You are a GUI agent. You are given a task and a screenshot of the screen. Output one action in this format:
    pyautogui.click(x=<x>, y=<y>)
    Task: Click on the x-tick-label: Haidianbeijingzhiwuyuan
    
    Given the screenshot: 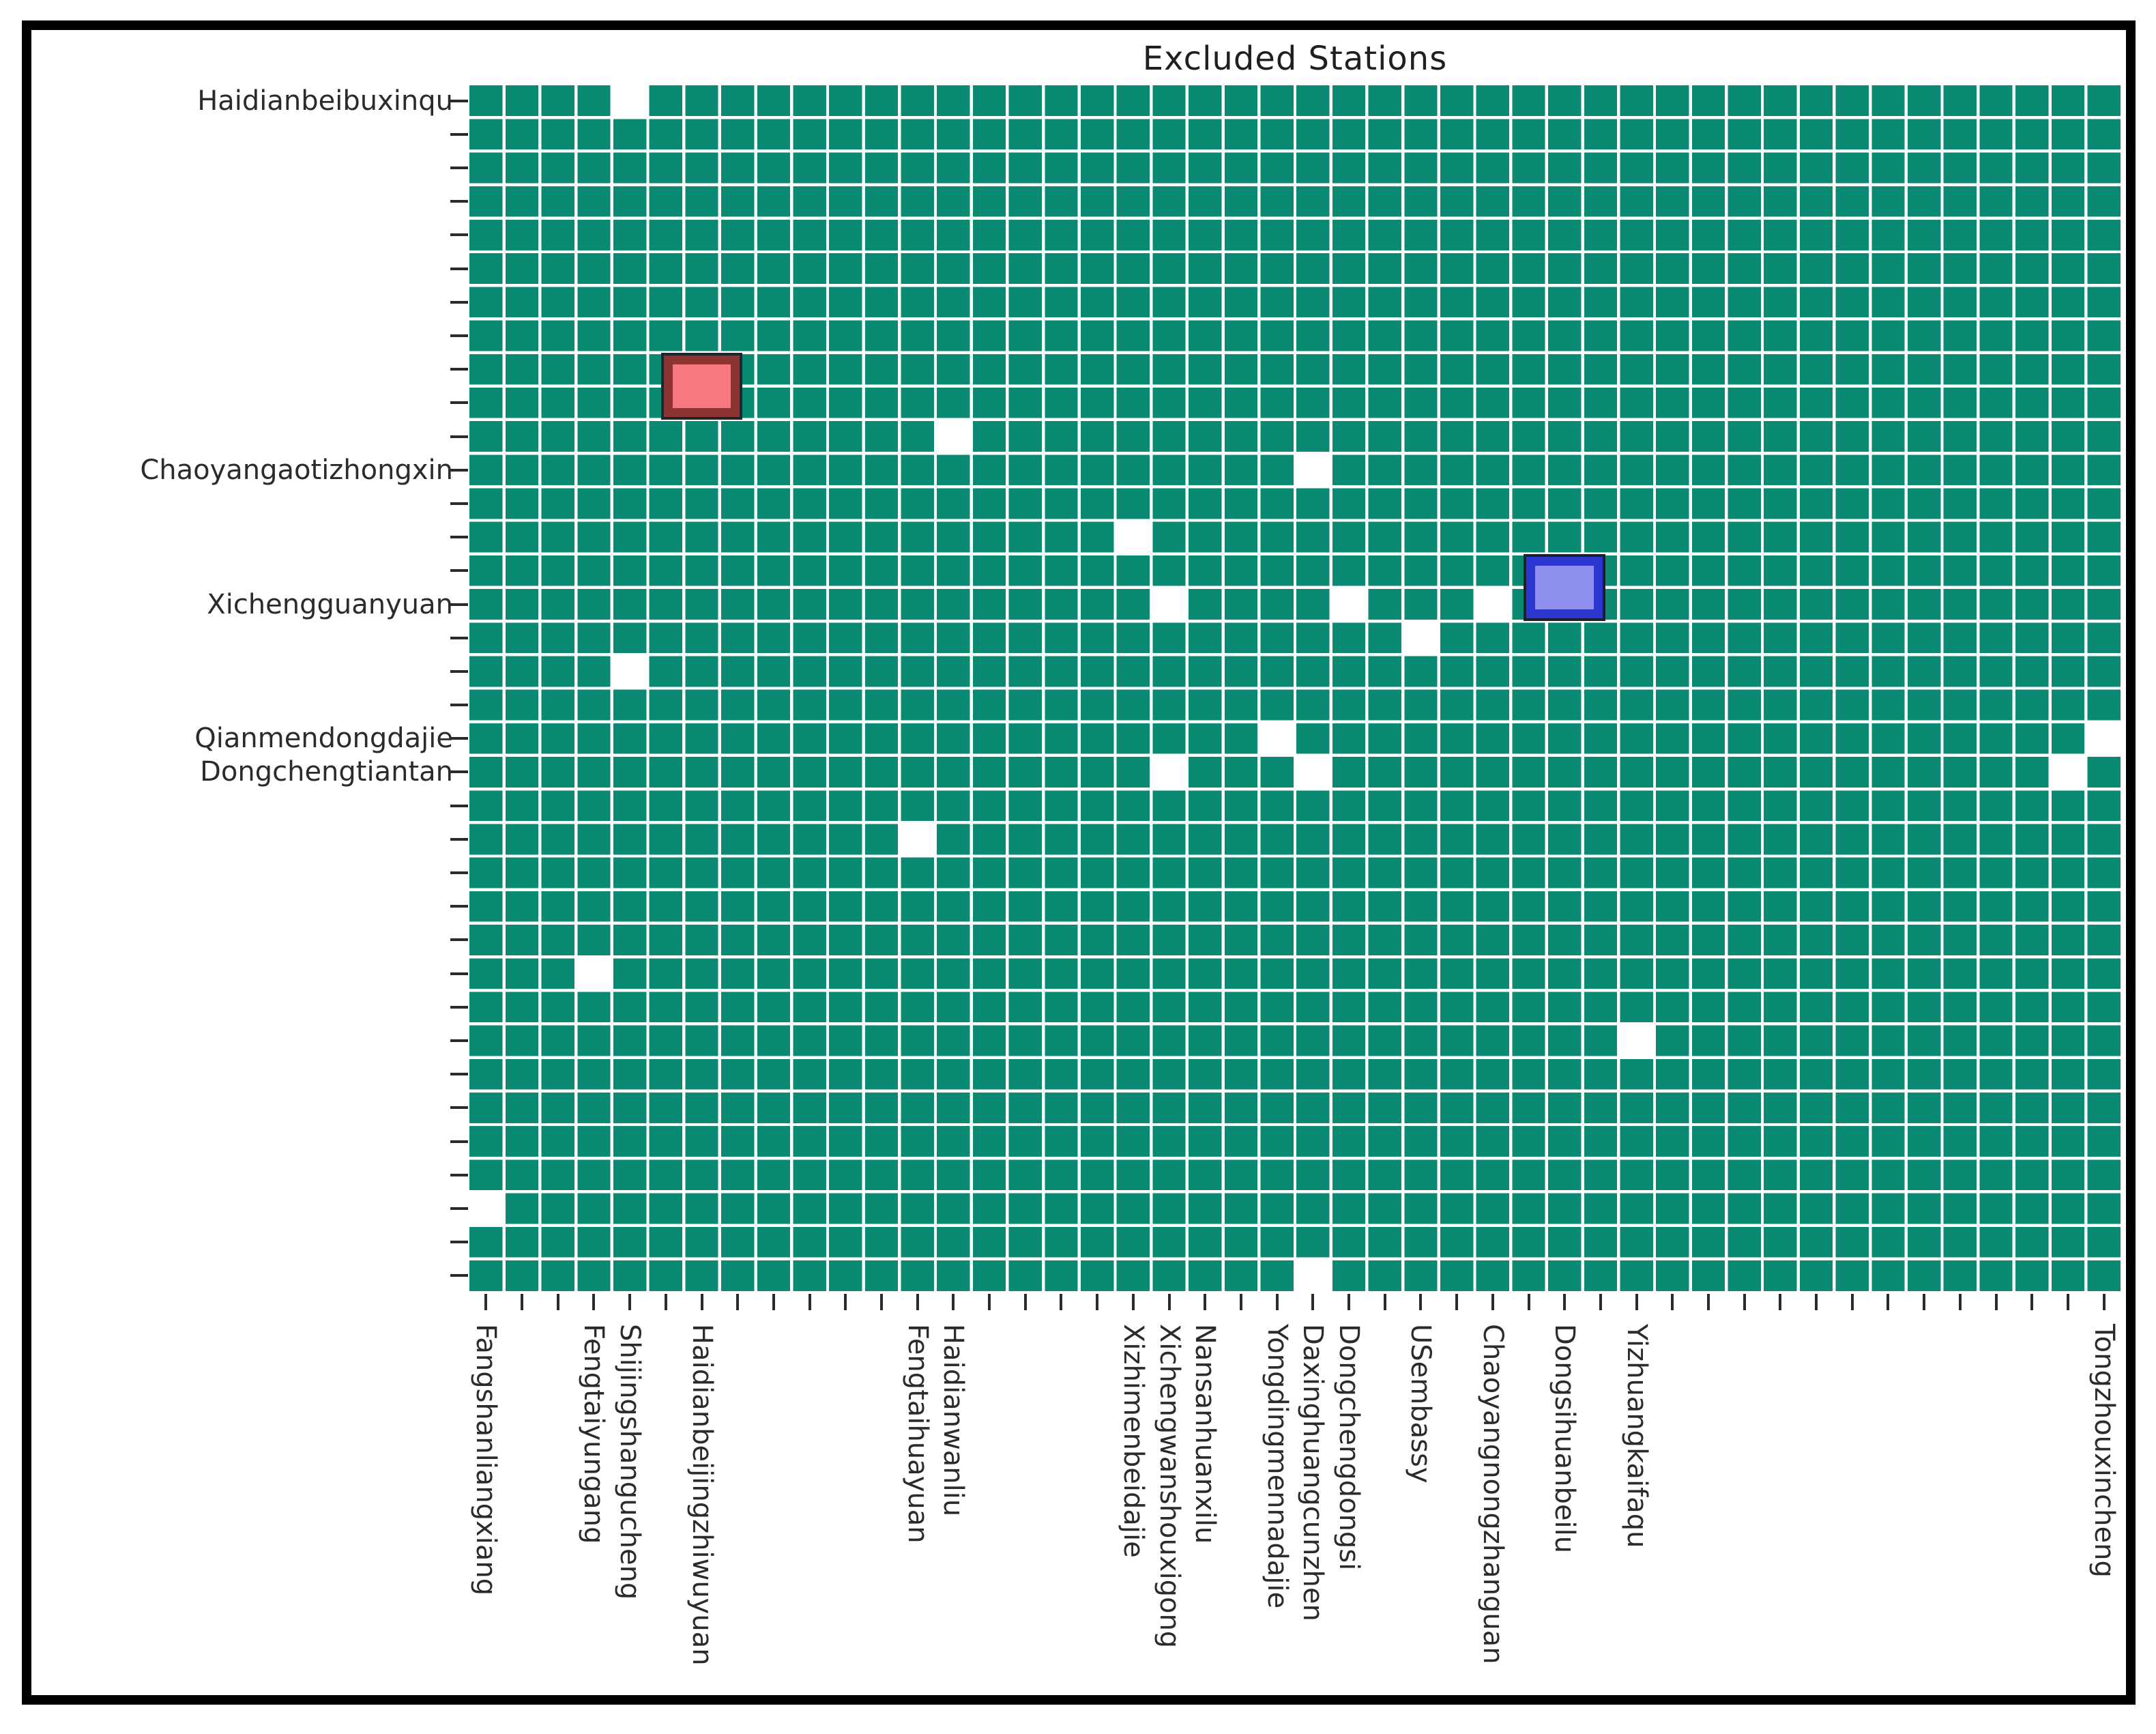 What is the action you would take?
    pyautogui.click(x=702, y=1495)
    